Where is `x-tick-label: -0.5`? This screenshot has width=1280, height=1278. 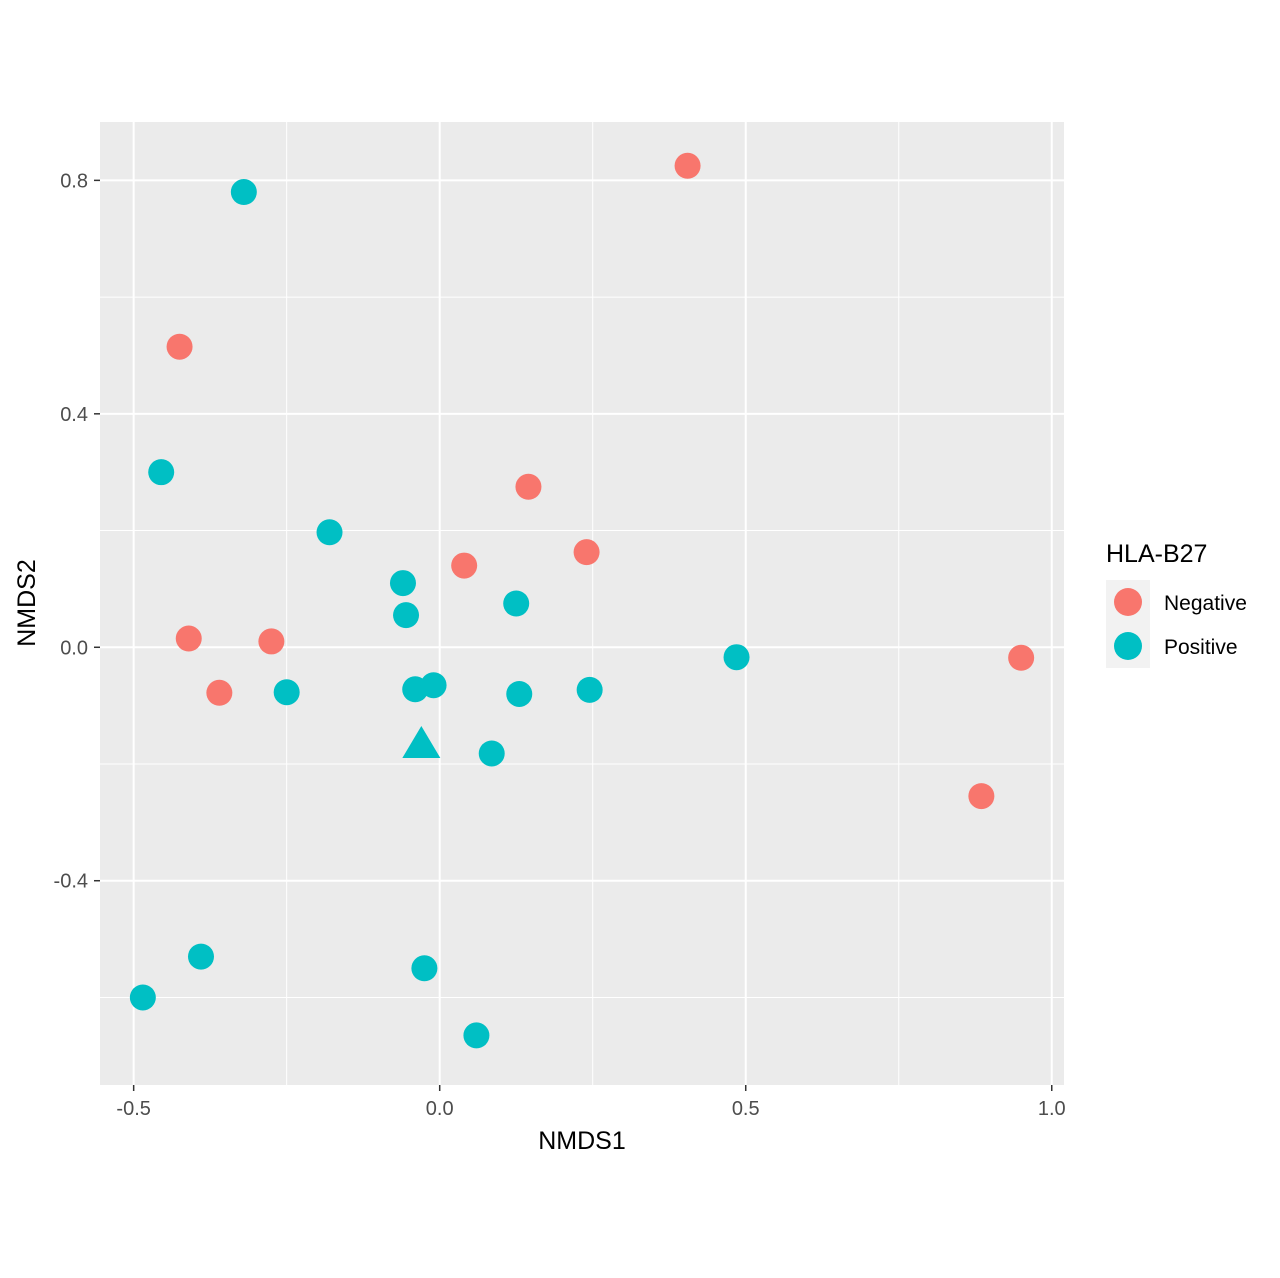
x-tick-label: -0.5 is located at coordinates (133, 1109).